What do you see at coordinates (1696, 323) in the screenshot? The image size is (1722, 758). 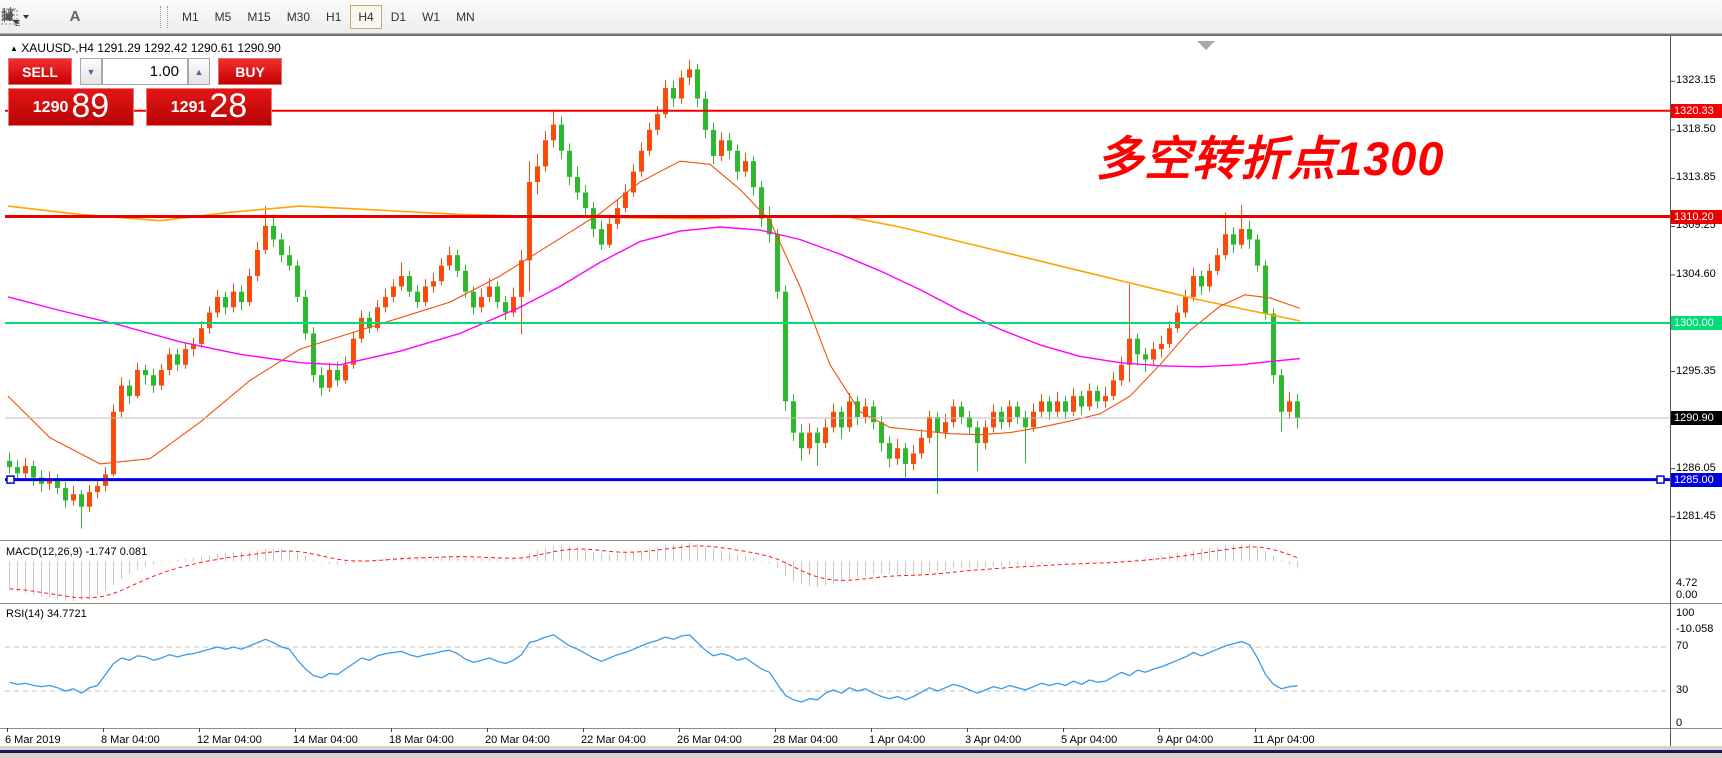 I see `hline-price-label: 1300.00` at bounding box center [1696, 323].